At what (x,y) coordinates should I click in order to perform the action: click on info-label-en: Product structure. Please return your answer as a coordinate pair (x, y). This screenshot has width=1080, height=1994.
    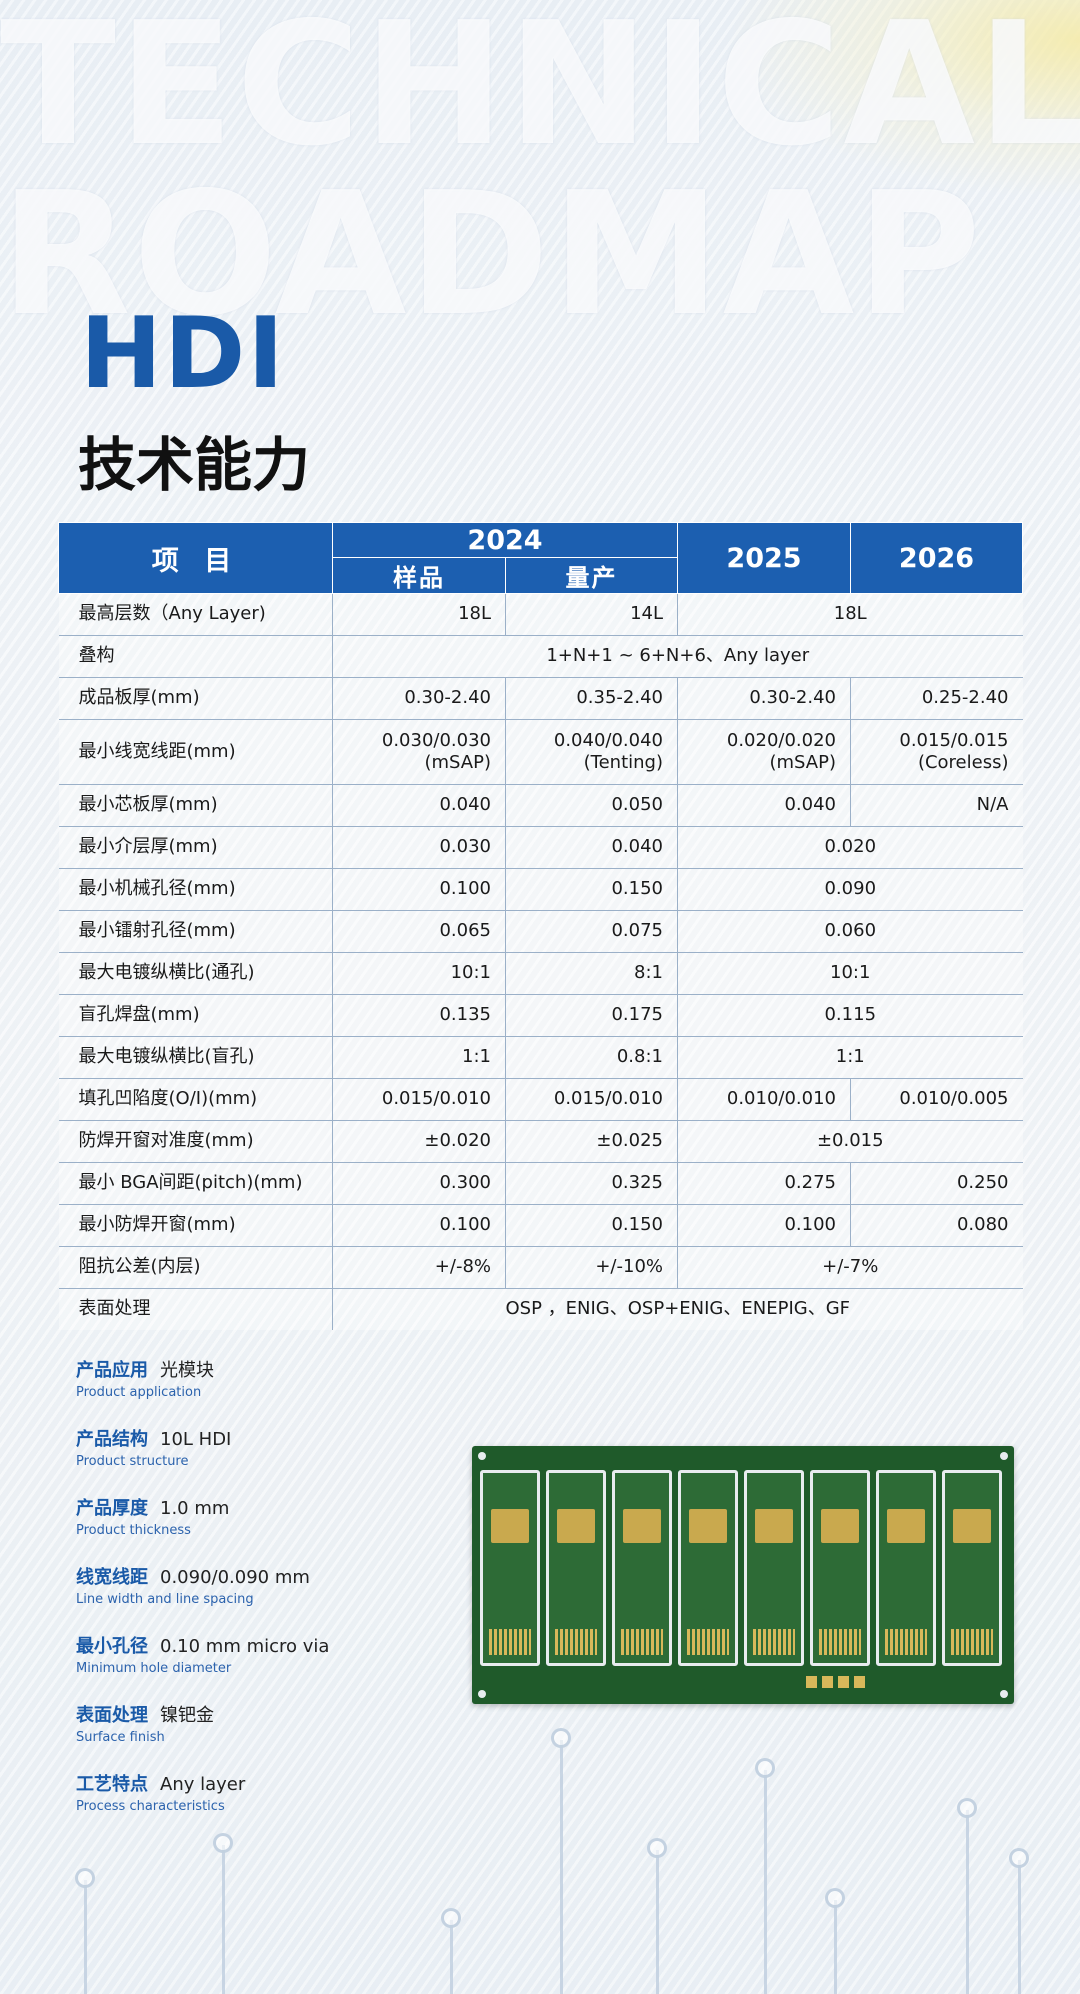
    Looking at the image, I should click on (132, 1461).